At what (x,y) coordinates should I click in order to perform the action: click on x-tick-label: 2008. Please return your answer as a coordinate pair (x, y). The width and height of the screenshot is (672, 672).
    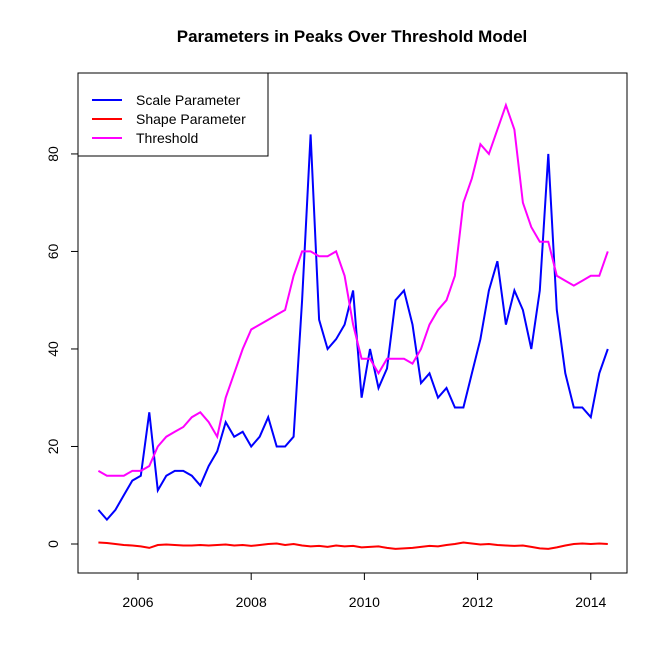
    Looking at the image, I should click on (251, 602).